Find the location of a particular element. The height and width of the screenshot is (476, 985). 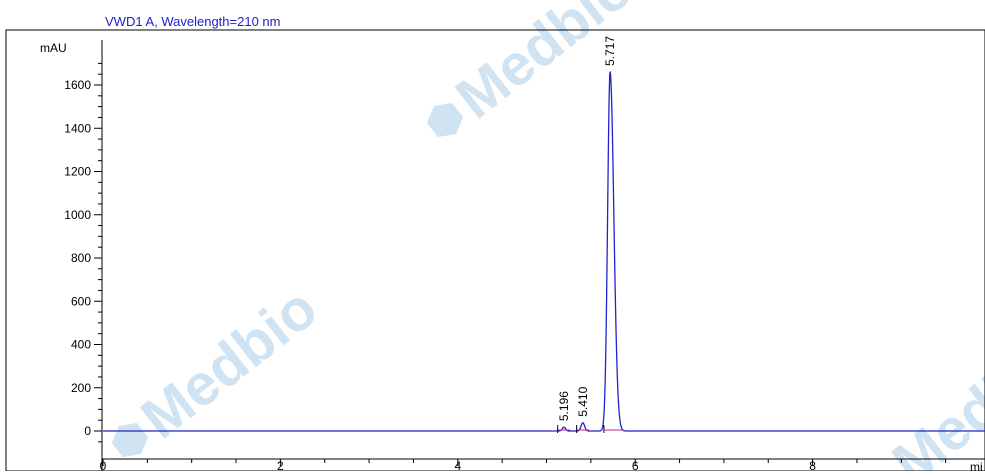

y-tick-label-200: 200 is located at coordinates (81, 388).